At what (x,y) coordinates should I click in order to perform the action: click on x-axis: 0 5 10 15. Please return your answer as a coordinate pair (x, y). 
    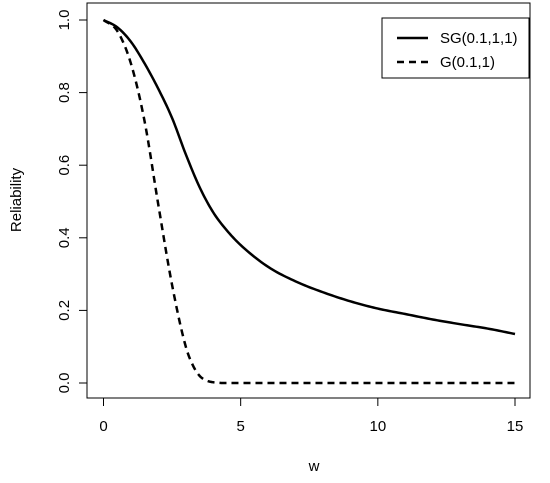
    Looking at the image, I should click on (311, 416).